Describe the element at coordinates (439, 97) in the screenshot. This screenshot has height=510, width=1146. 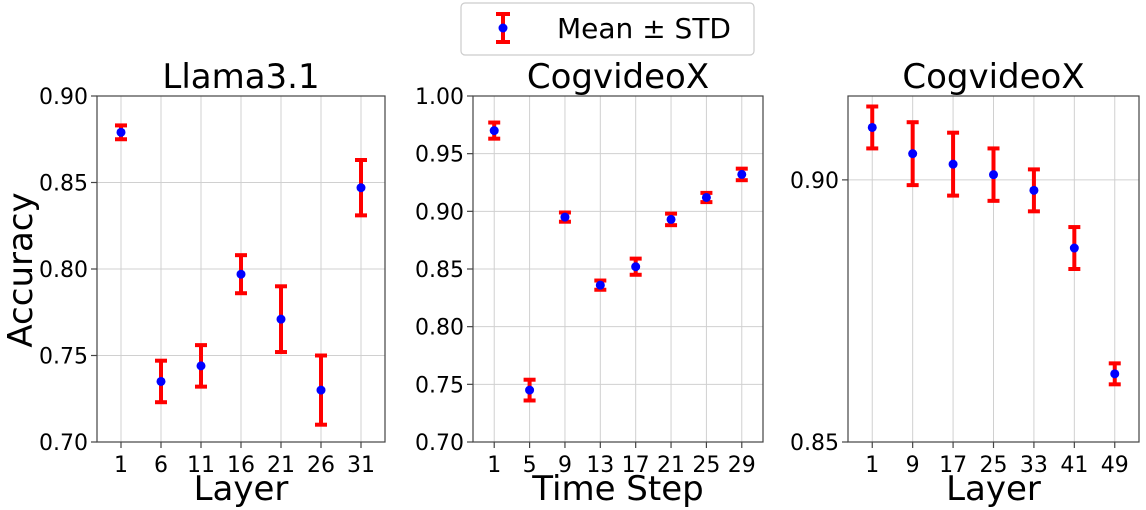
I see `y-tick-label: 1.00` at that location.